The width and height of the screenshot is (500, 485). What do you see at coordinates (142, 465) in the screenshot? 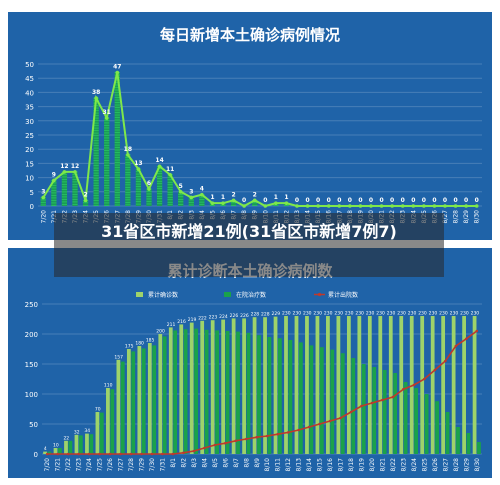
I see `x-tick-label: 7/29` at bounding box center [142, 465].